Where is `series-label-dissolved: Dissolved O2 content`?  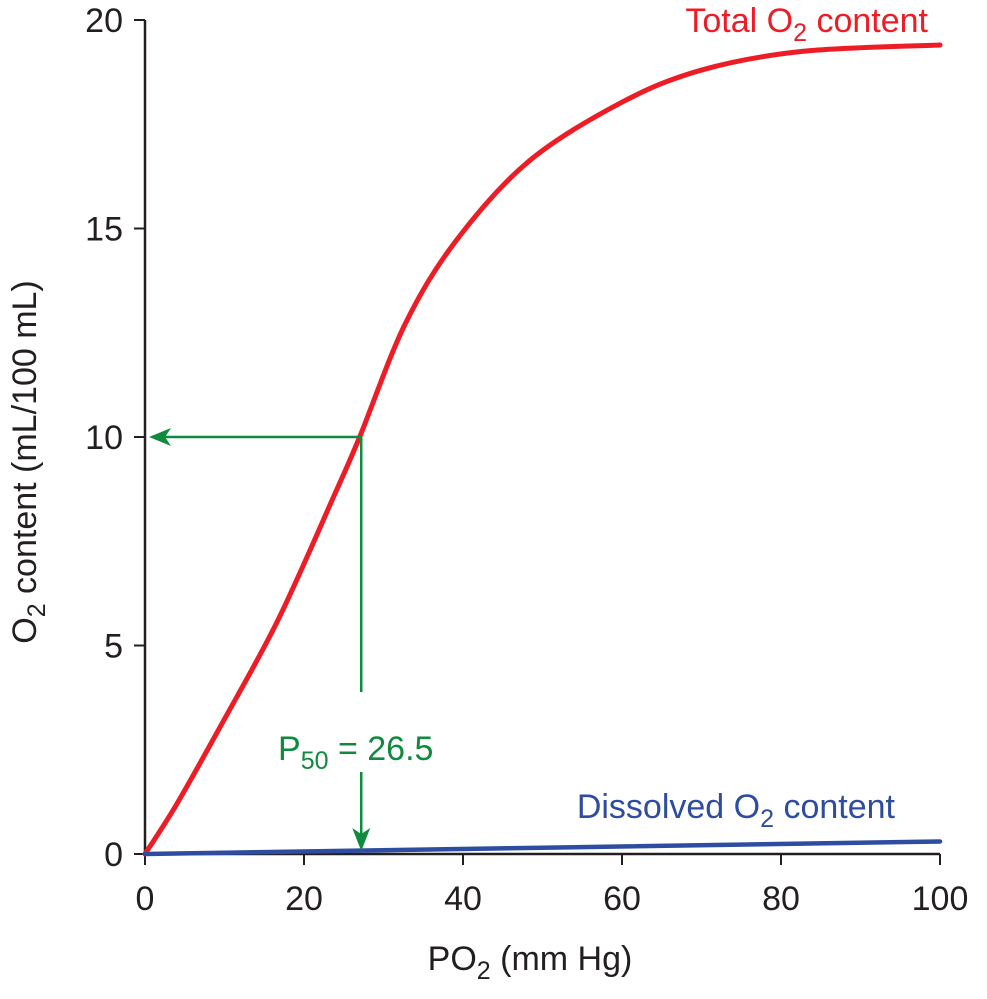
series-label-dissolved: Dissolved O2 content is located at coordinates (736, 810).